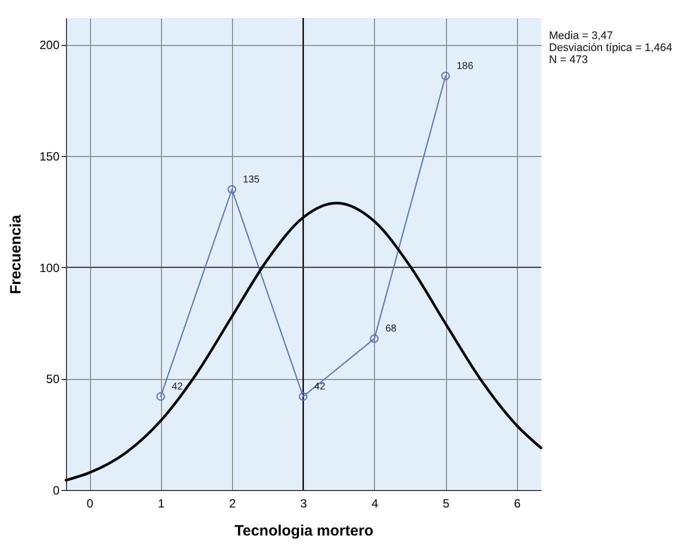 The height and width of the screenshot is (545, 692). I want to click on x-tick-label: 3, so click(304, 503).